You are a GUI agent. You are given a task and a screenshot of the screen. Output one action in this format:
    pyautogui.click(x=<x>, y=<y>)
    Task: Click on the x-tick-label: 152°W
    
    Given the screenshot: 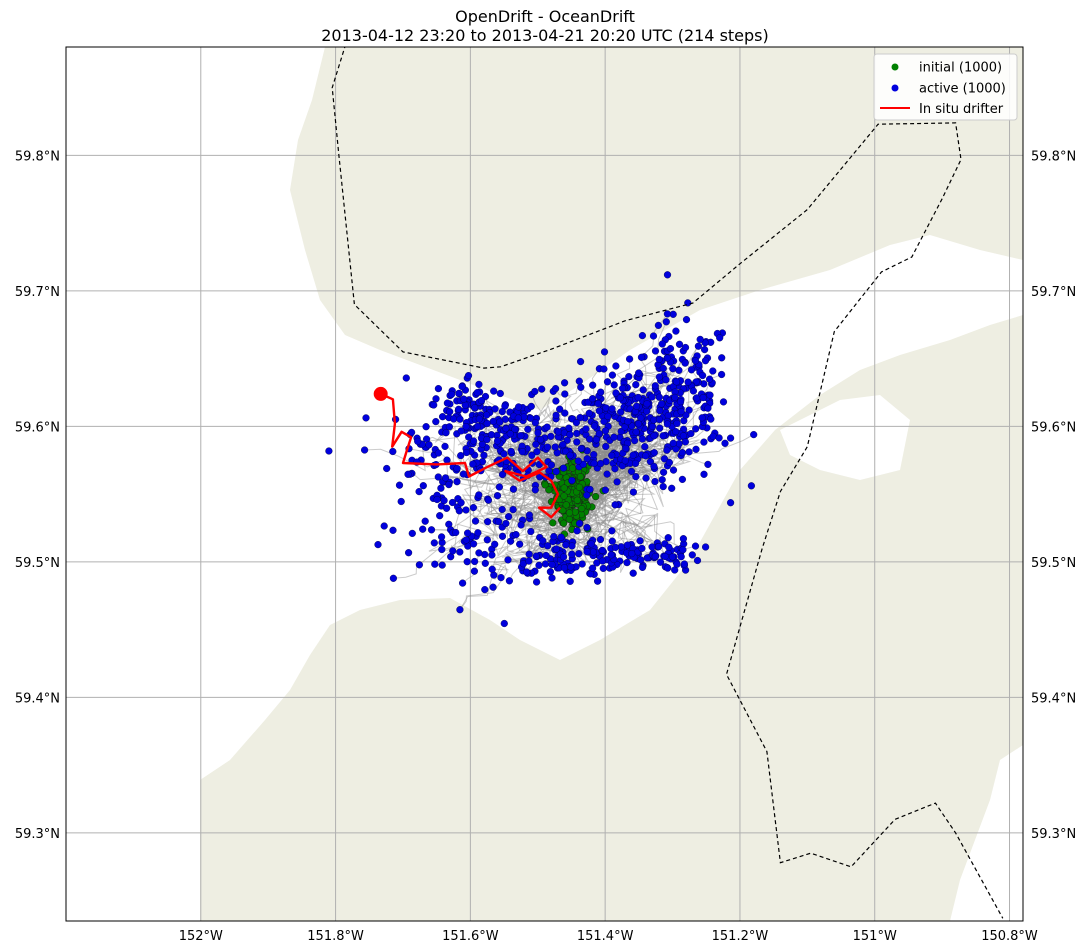 What is the action you would take?
    pyautogui.click(x=201, y=936)
    